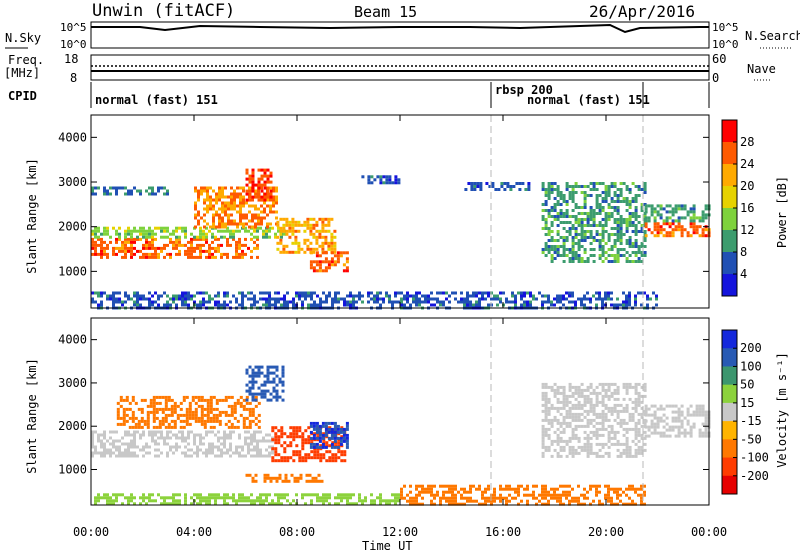 The image size is (800, 558). I want to click on y-tick-label: 3000, so click(72, 383).